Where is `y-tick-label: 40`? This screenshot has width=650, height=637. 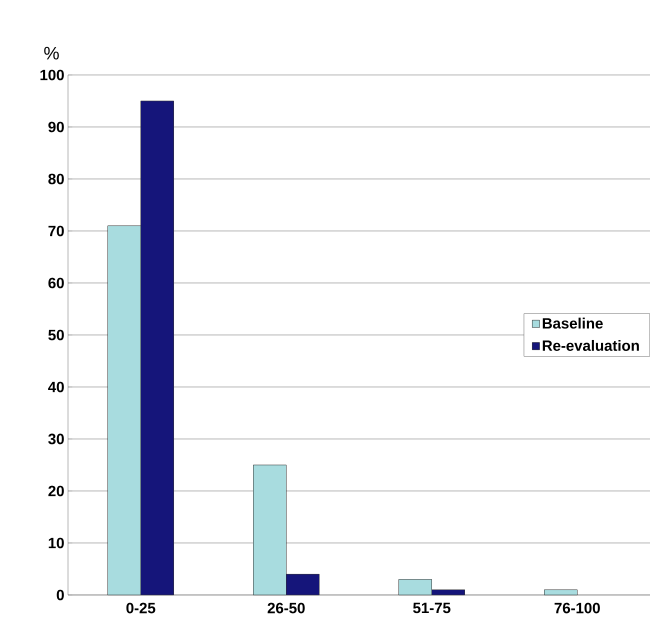
y-tick-label: 40 is located at coordinates (56, 387).